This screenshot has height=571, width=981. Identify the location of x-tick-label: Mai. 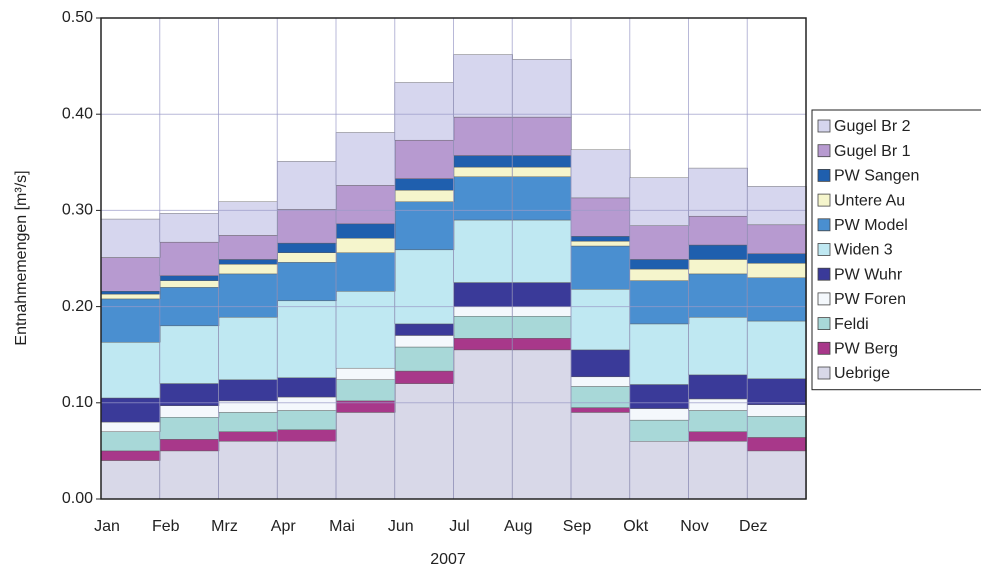
(342, 526).